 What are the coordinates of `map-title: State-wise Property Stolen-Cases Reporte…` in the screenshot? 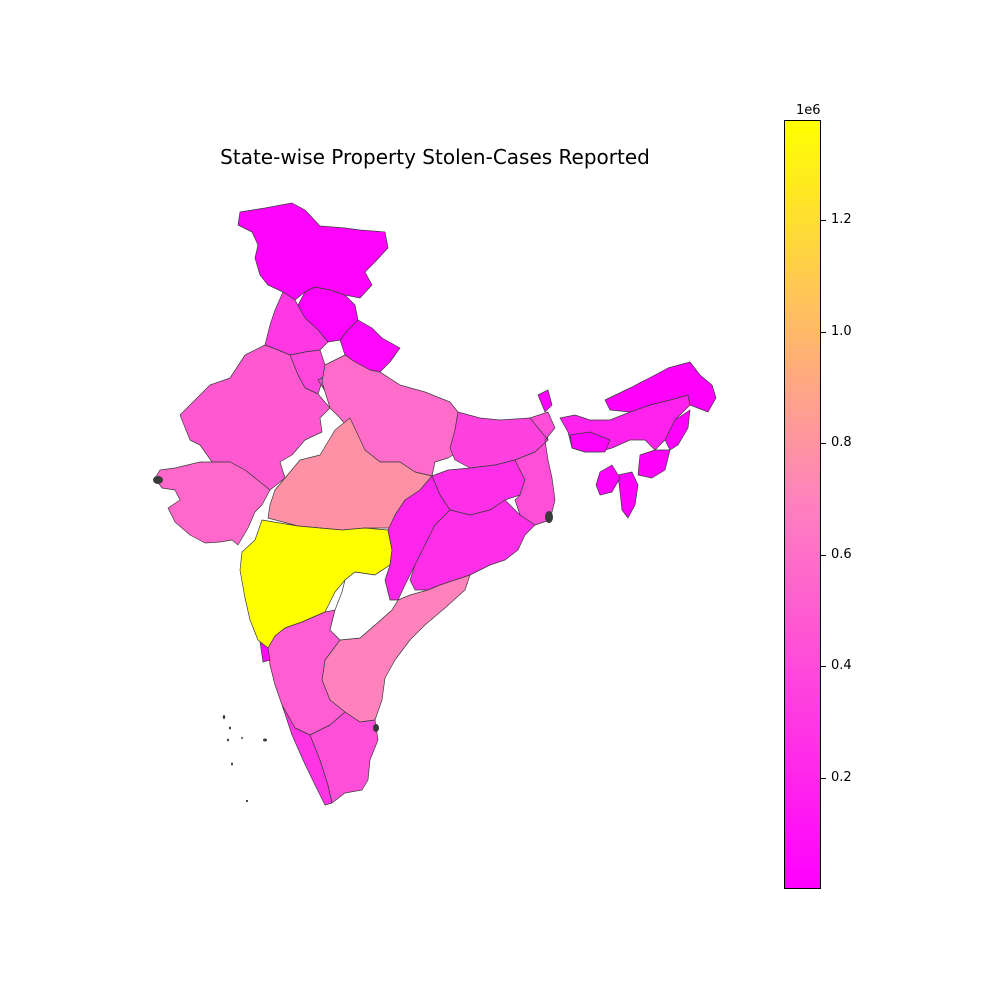 It's located at (435, 157).